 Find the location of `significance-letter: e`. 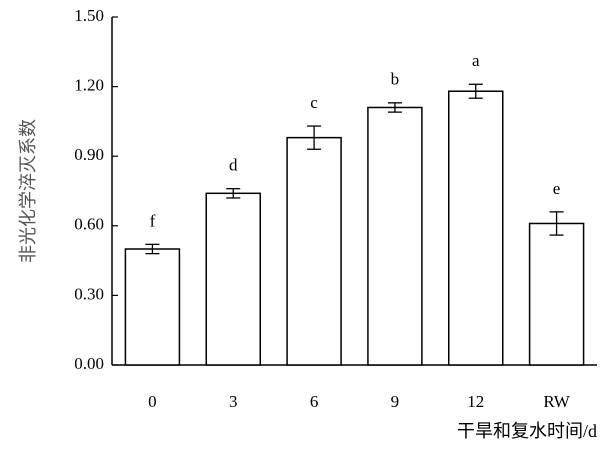

significance-letter: e is located at coordinates (557, 188).